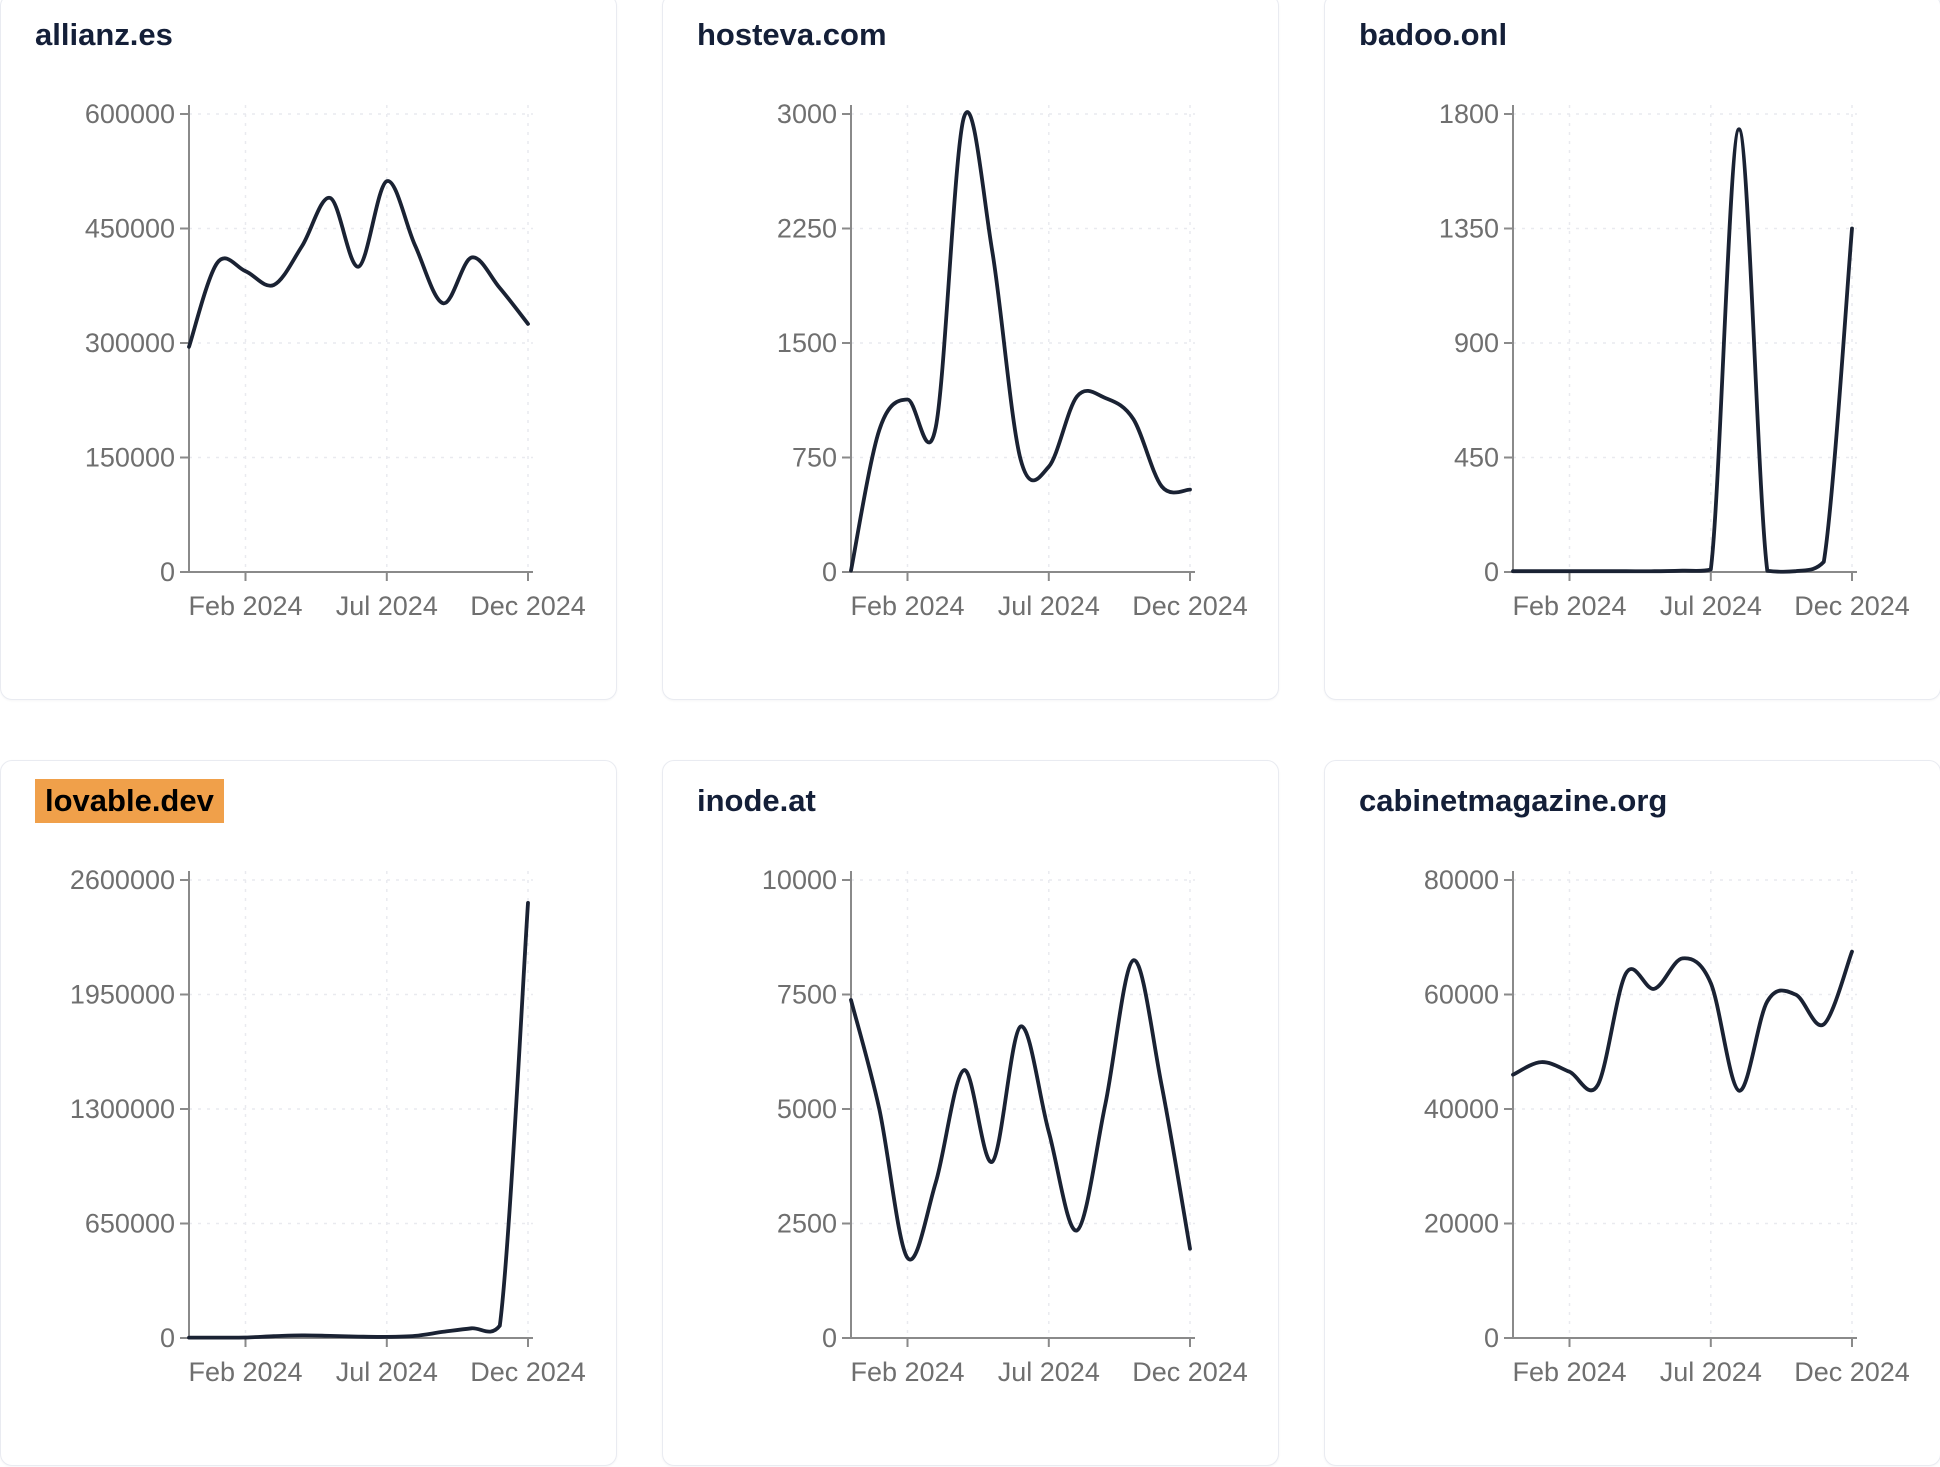 The height and width of the screenshot is (1467, 1940). I want to click on svg-text: 1500, so click(807, 343).